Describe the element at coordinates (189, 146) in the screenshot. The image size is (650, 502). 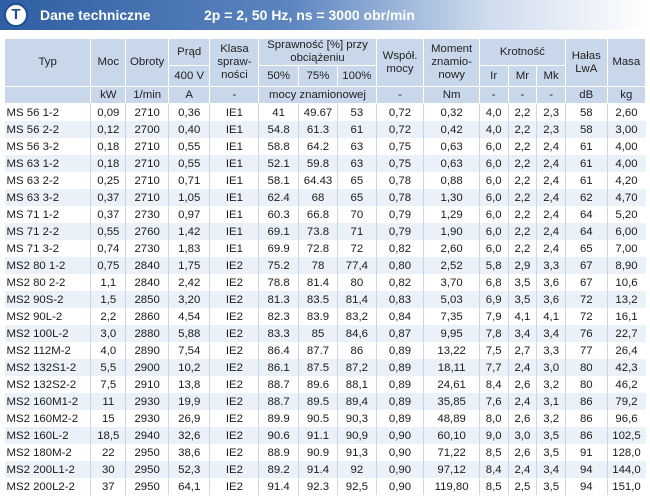
I see `cell-prad: 0,55` at that location.